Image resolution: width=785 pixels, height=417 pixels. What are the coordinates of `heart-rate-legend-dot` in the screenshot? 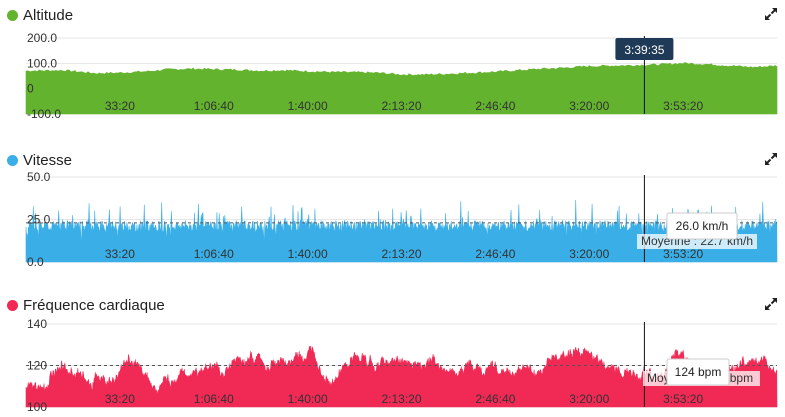 It's located at (12, 305).